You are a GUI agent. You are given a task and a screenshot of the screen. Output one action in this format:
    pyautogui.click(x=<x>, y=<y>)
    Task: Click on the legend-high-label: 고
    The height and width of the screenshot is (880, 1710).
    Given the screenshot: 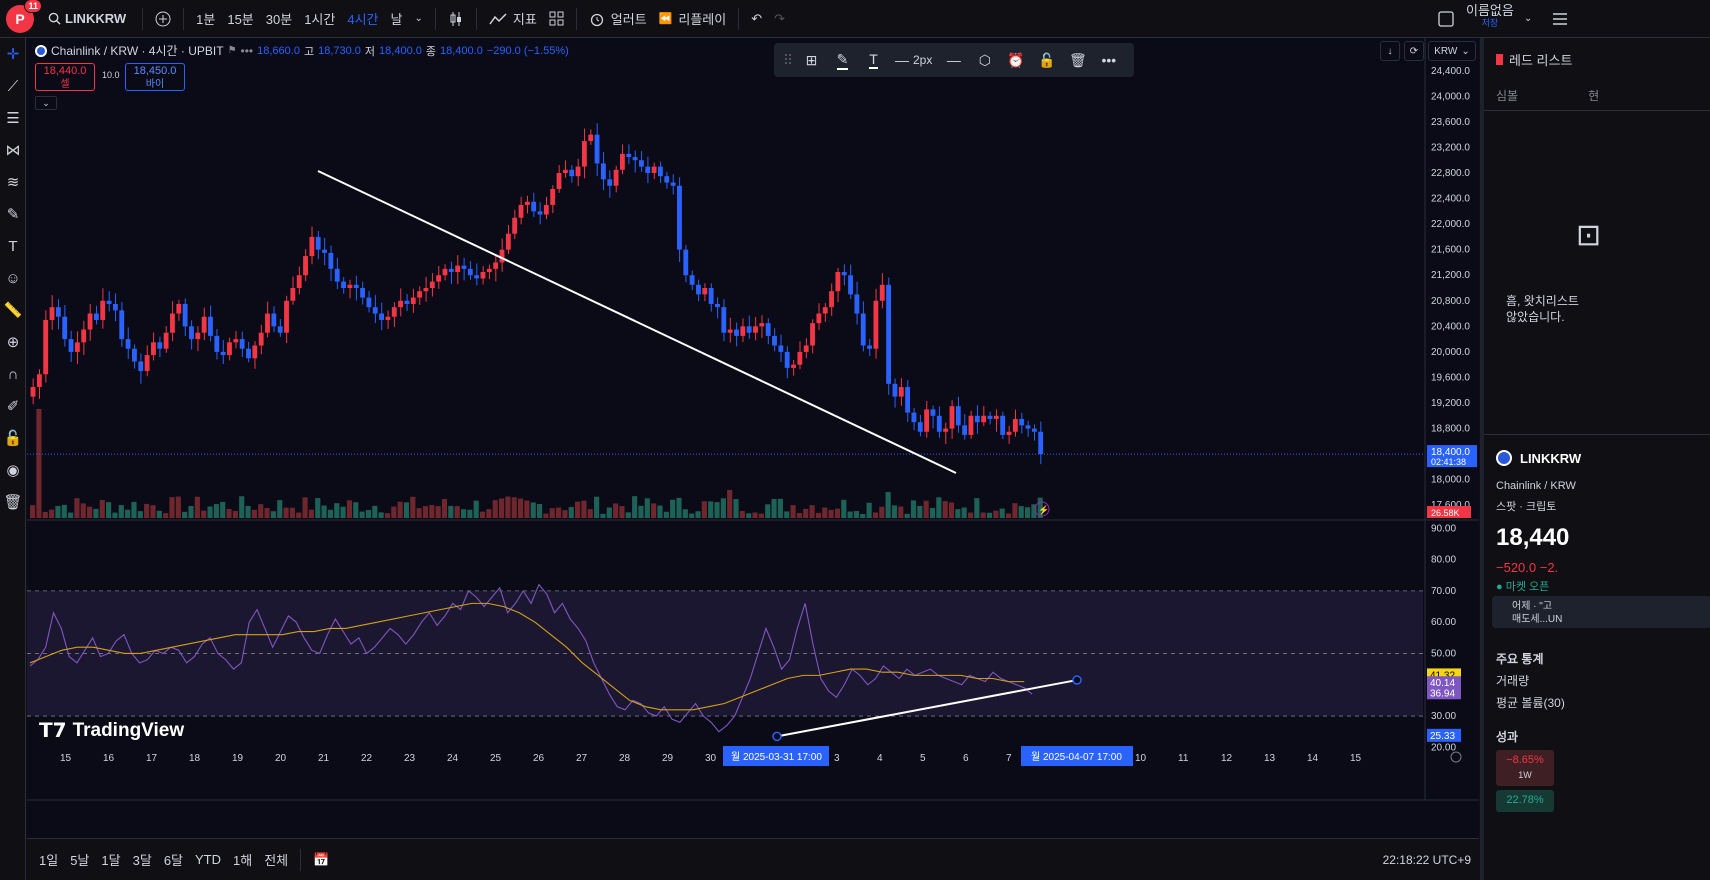 What is the action you would take?
    pyautogui.click(x=309, y=51)
    